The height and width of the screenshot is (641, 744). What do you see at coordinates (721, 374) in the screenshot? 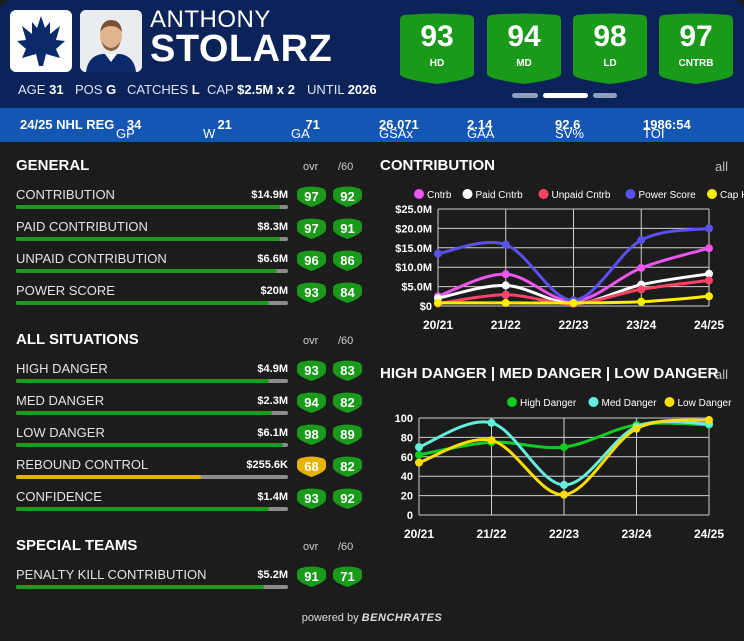
I see `danger-all-link: all` at bounding box center [721, 374].